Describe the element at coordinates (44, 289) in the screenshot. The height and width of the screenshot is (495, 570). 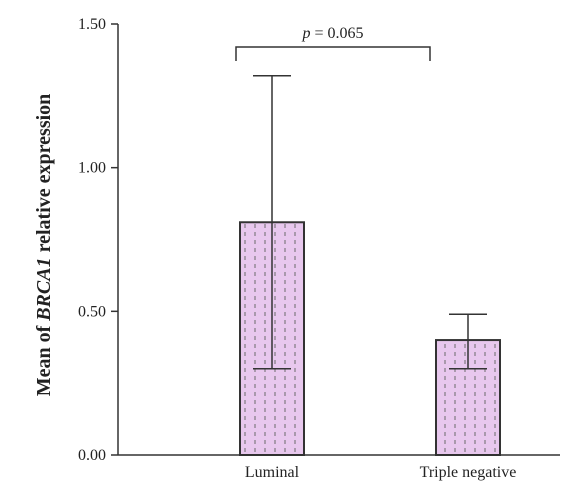
I see `y-axis-label-gene: BRCA1` at that location.